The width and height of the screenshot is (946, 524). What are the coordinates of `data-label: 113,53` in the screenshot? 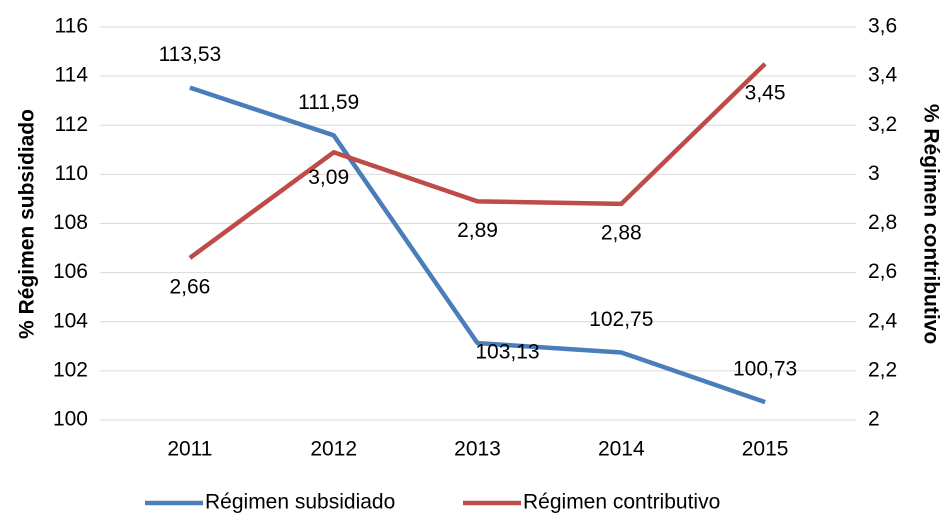 It's located at (190, 54).